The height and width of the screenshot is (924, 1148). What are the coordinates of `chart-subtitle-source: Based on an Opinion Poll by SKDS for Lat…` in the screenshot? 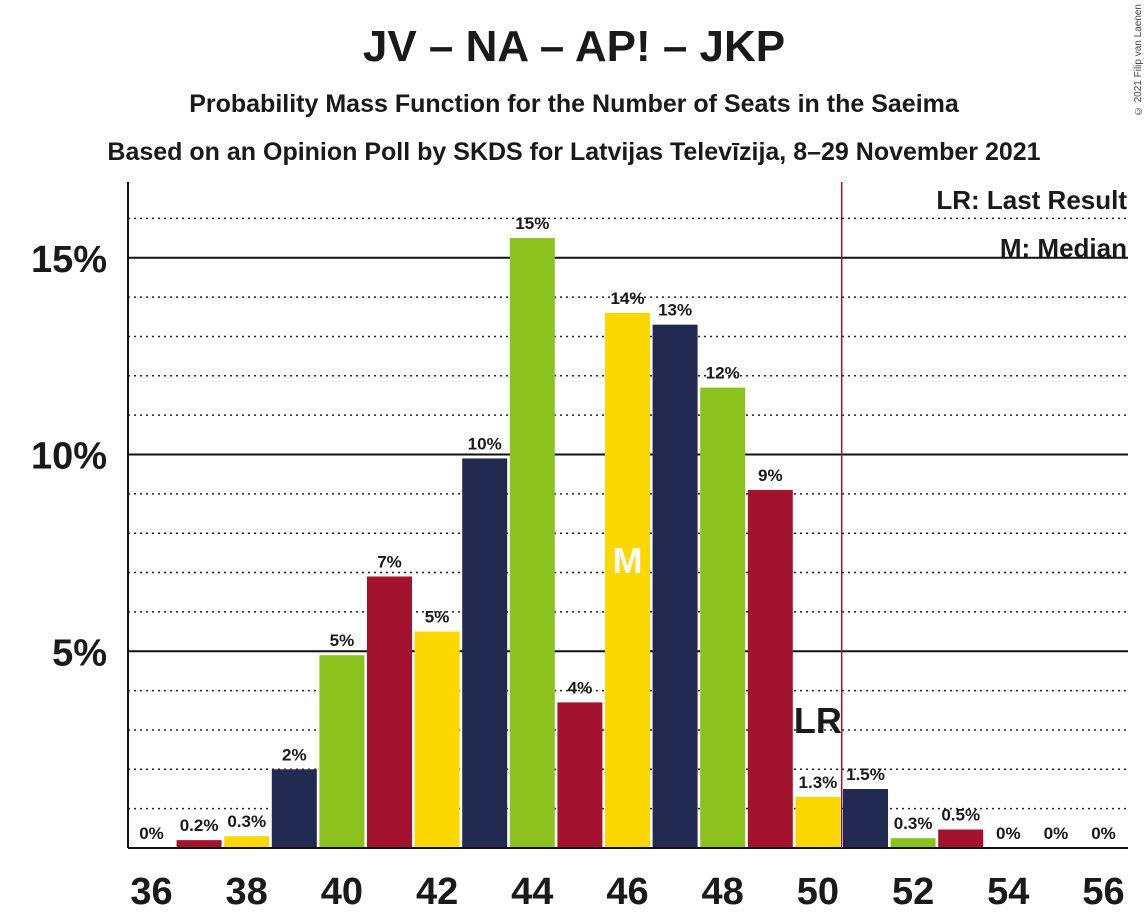 It's located at (574, 152).